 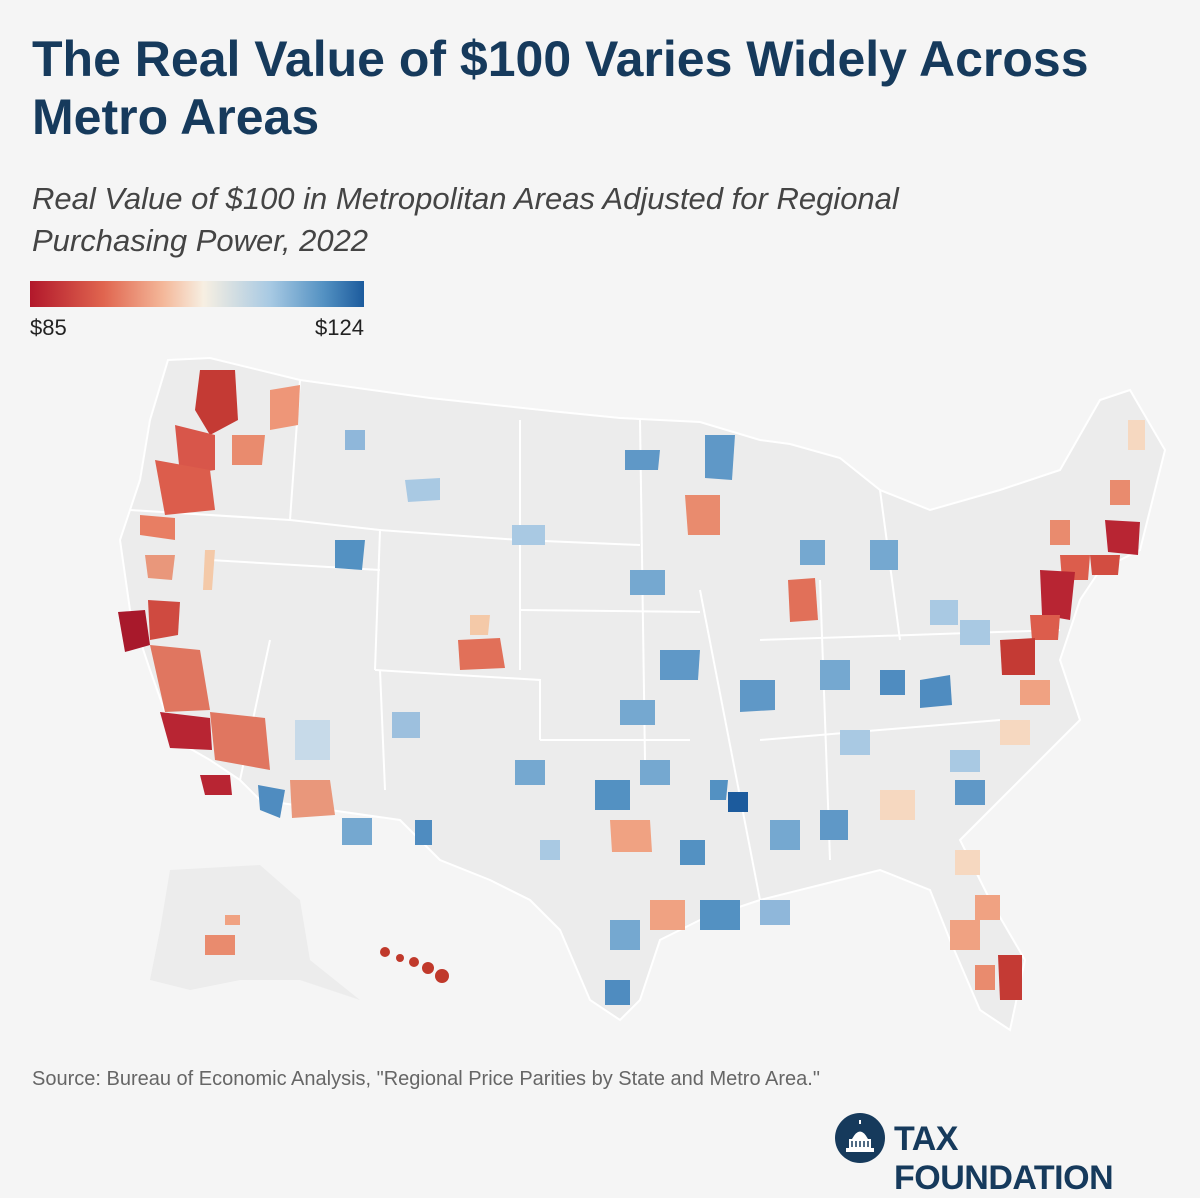 What do you see at coordinates (1105, 565) in the screenshot?
I see `metro-providence` at bounding box center [1105, 565].